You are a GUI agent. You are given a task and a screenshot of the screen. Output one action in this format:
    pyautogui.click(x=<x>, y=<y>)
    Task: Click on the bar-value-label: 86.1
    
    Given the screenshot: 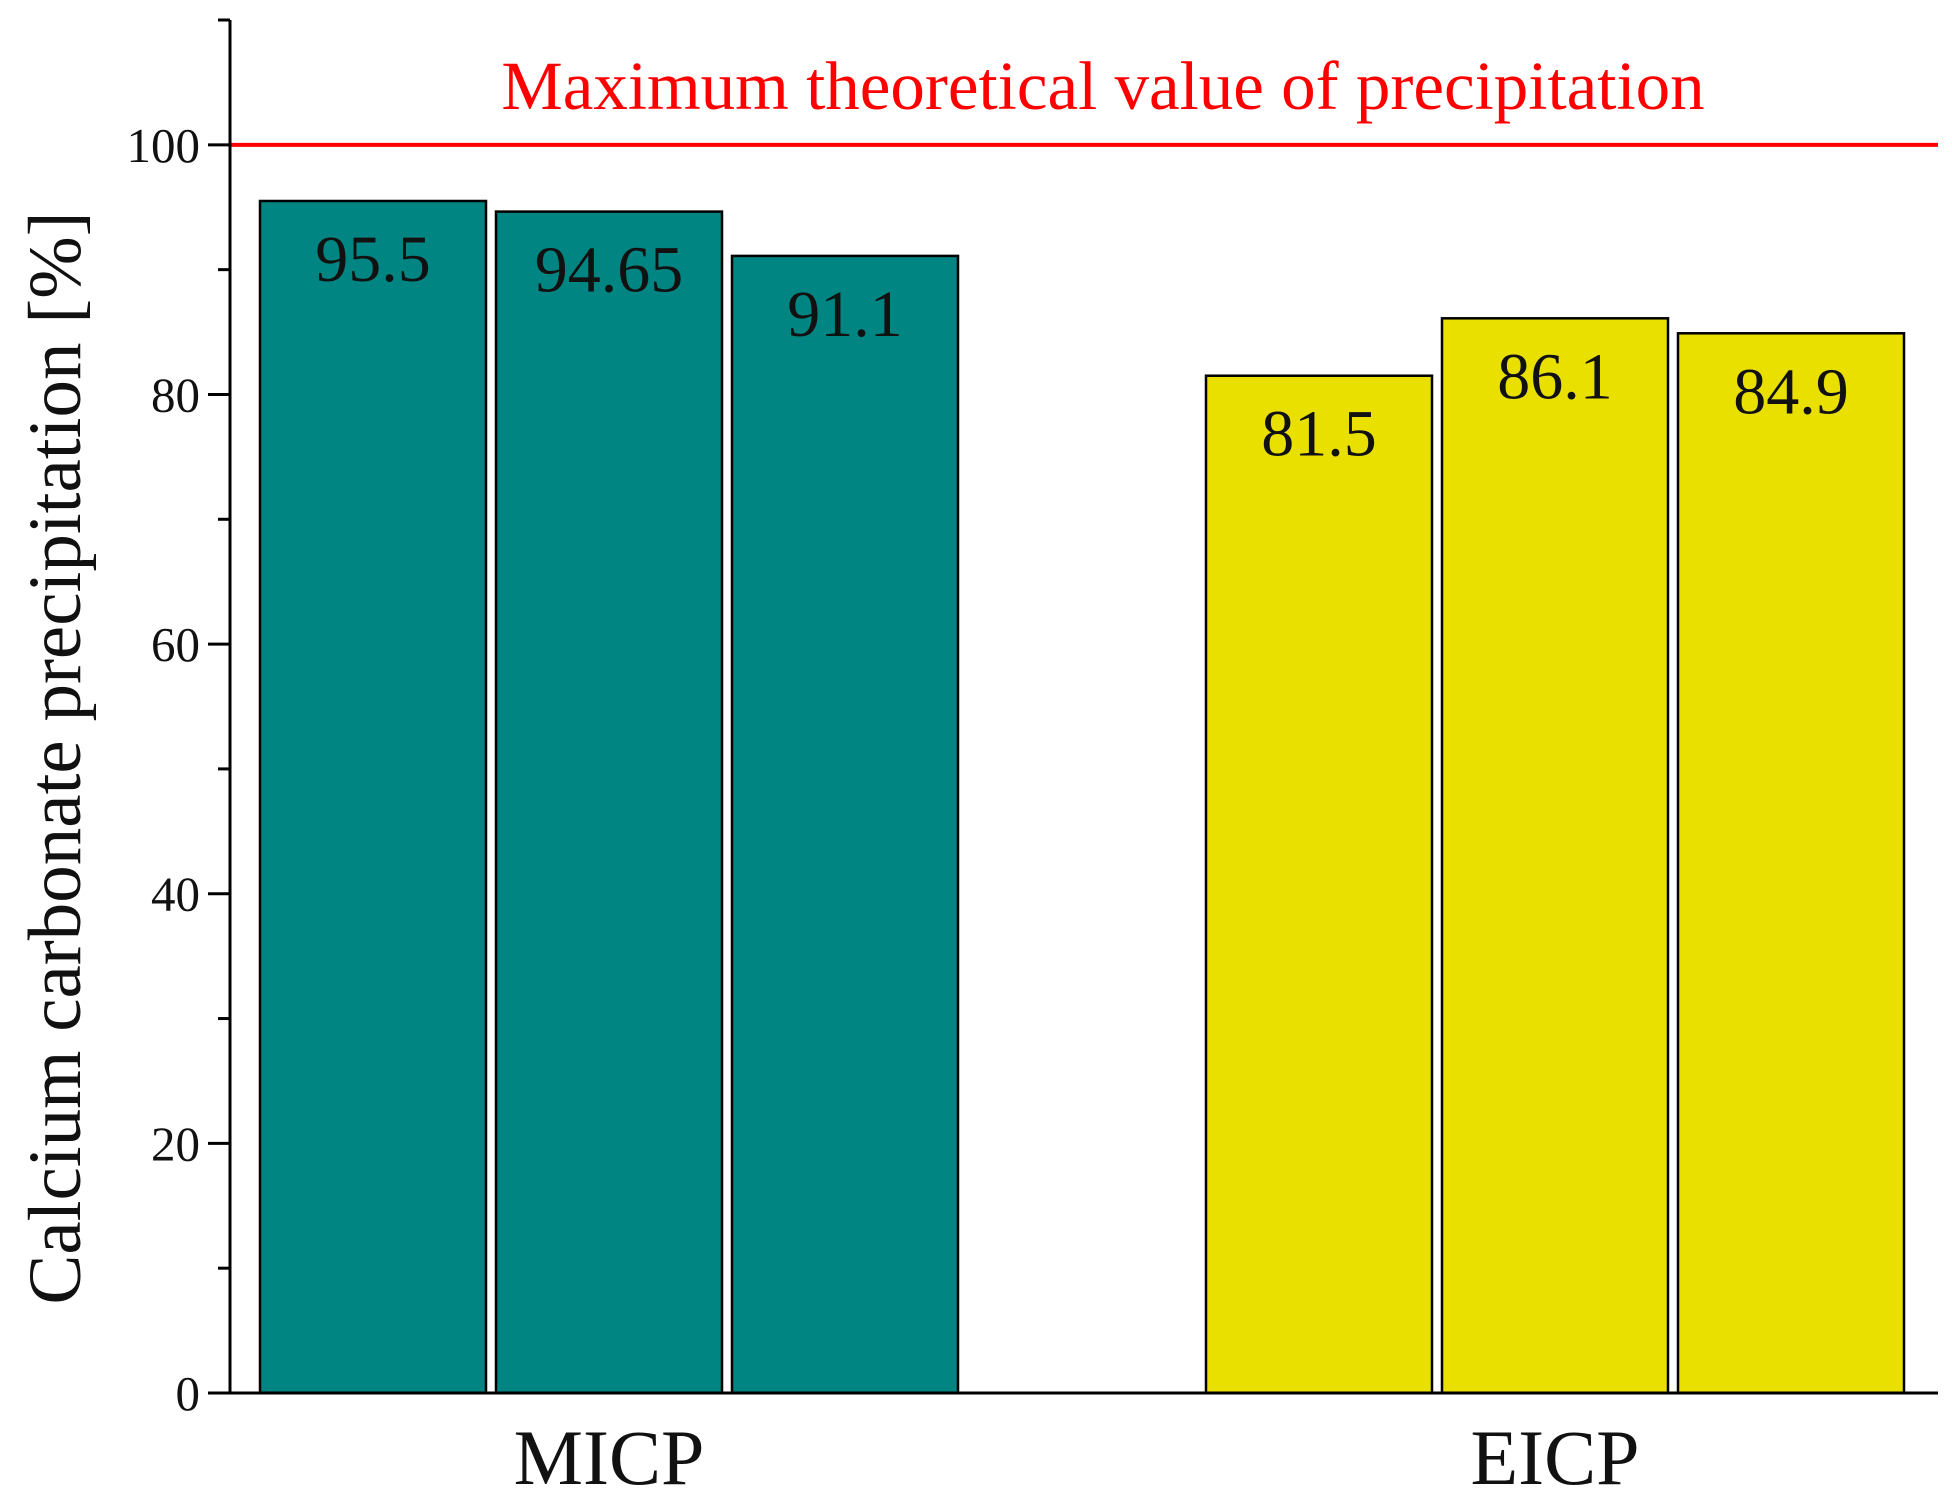 What is the action you would take?
    pyautogui.click(x=1555, y=376)
    